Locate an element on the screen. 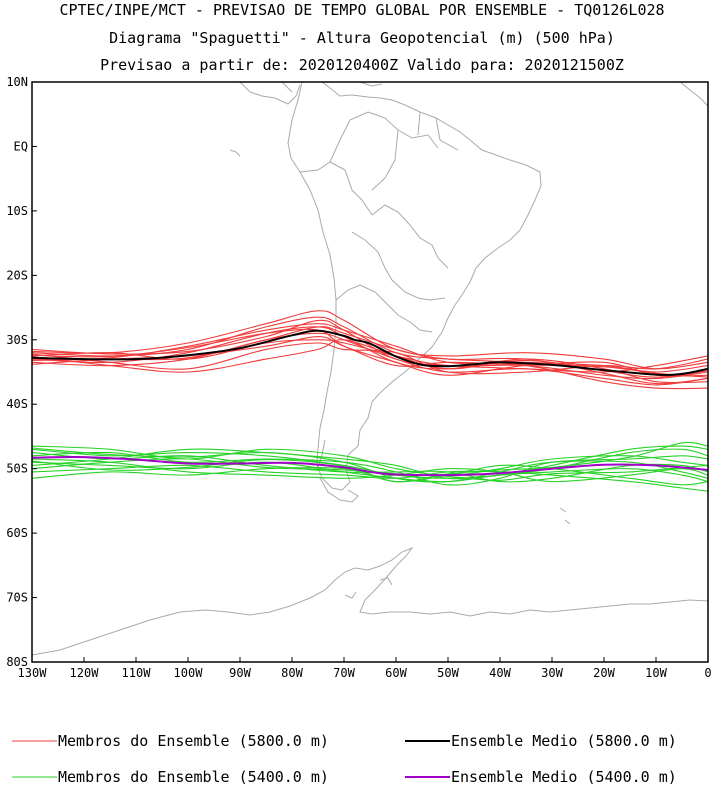 This screenshot has height=792, width=725. x-tick-label: 80W is located at coordinates (292, 673).